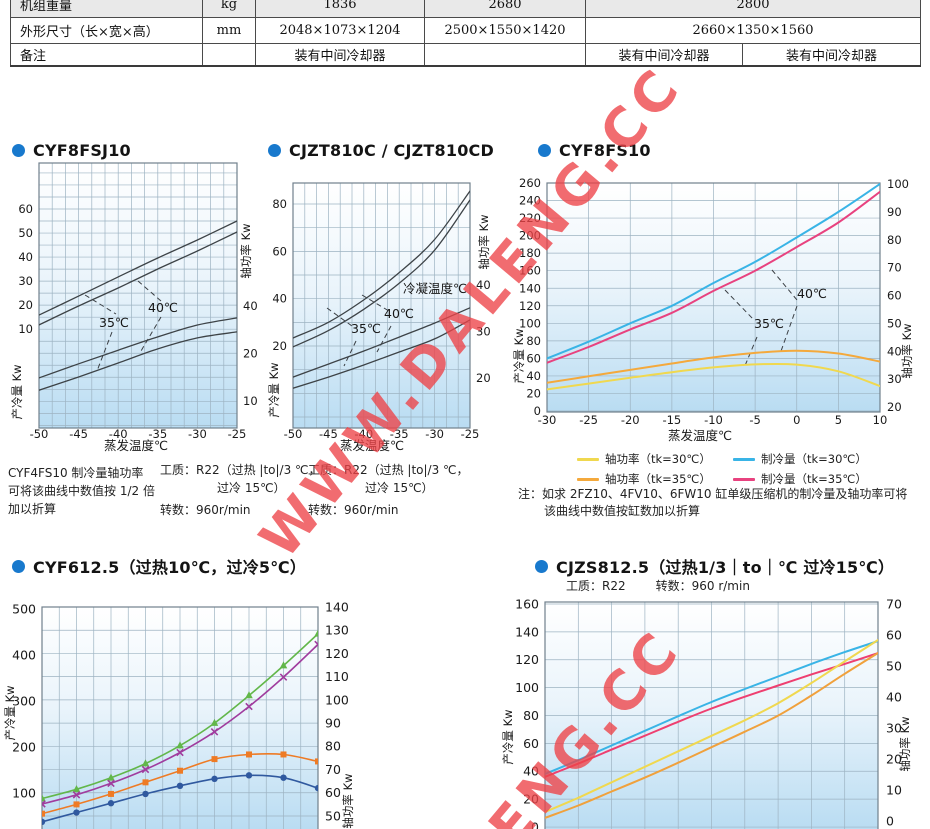 This screenshot has height=829, width=930. I want to click on table-cell: 外形尺寸（长×宽×高）, so click(106, 30).